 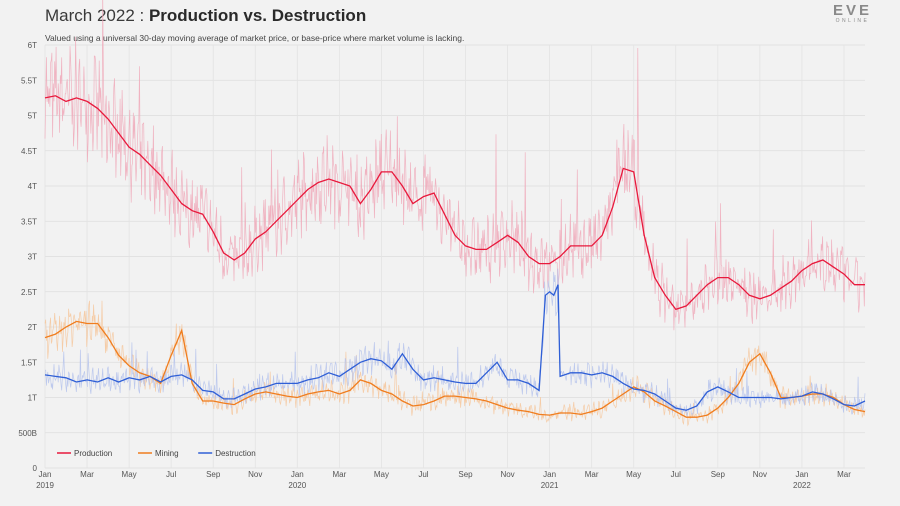 What do you see at coordinates (802, 485) in the screenshot?
I see `x-tick-year-label: 2022` at bounding box center [802, 485].